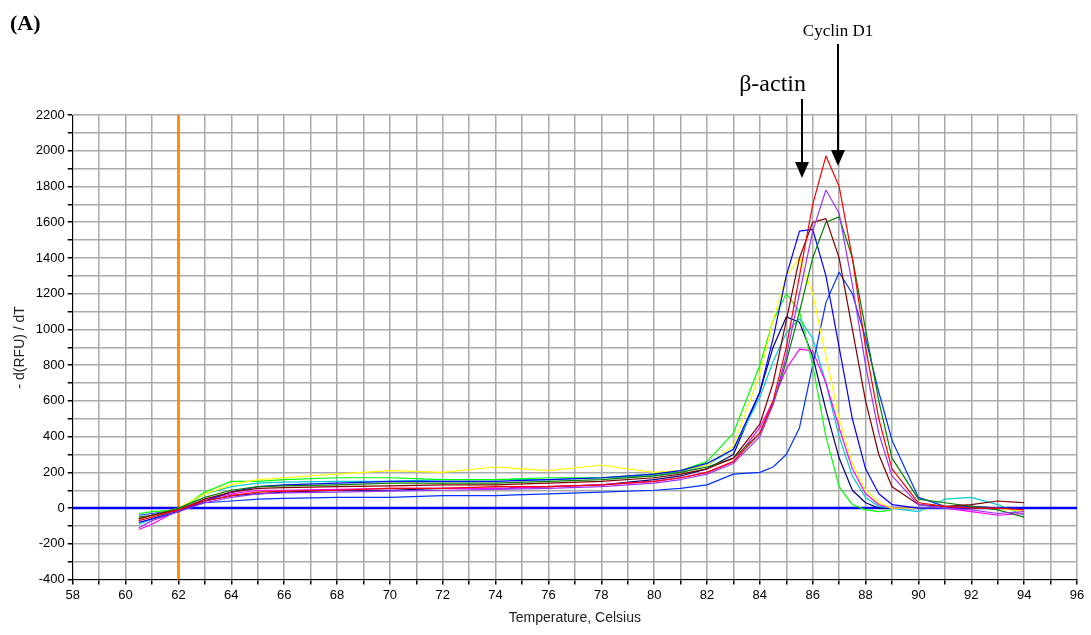  Describe the element at coordinates (654, 594) in the screenshot. I see `x-tick-label: 80` at that location.